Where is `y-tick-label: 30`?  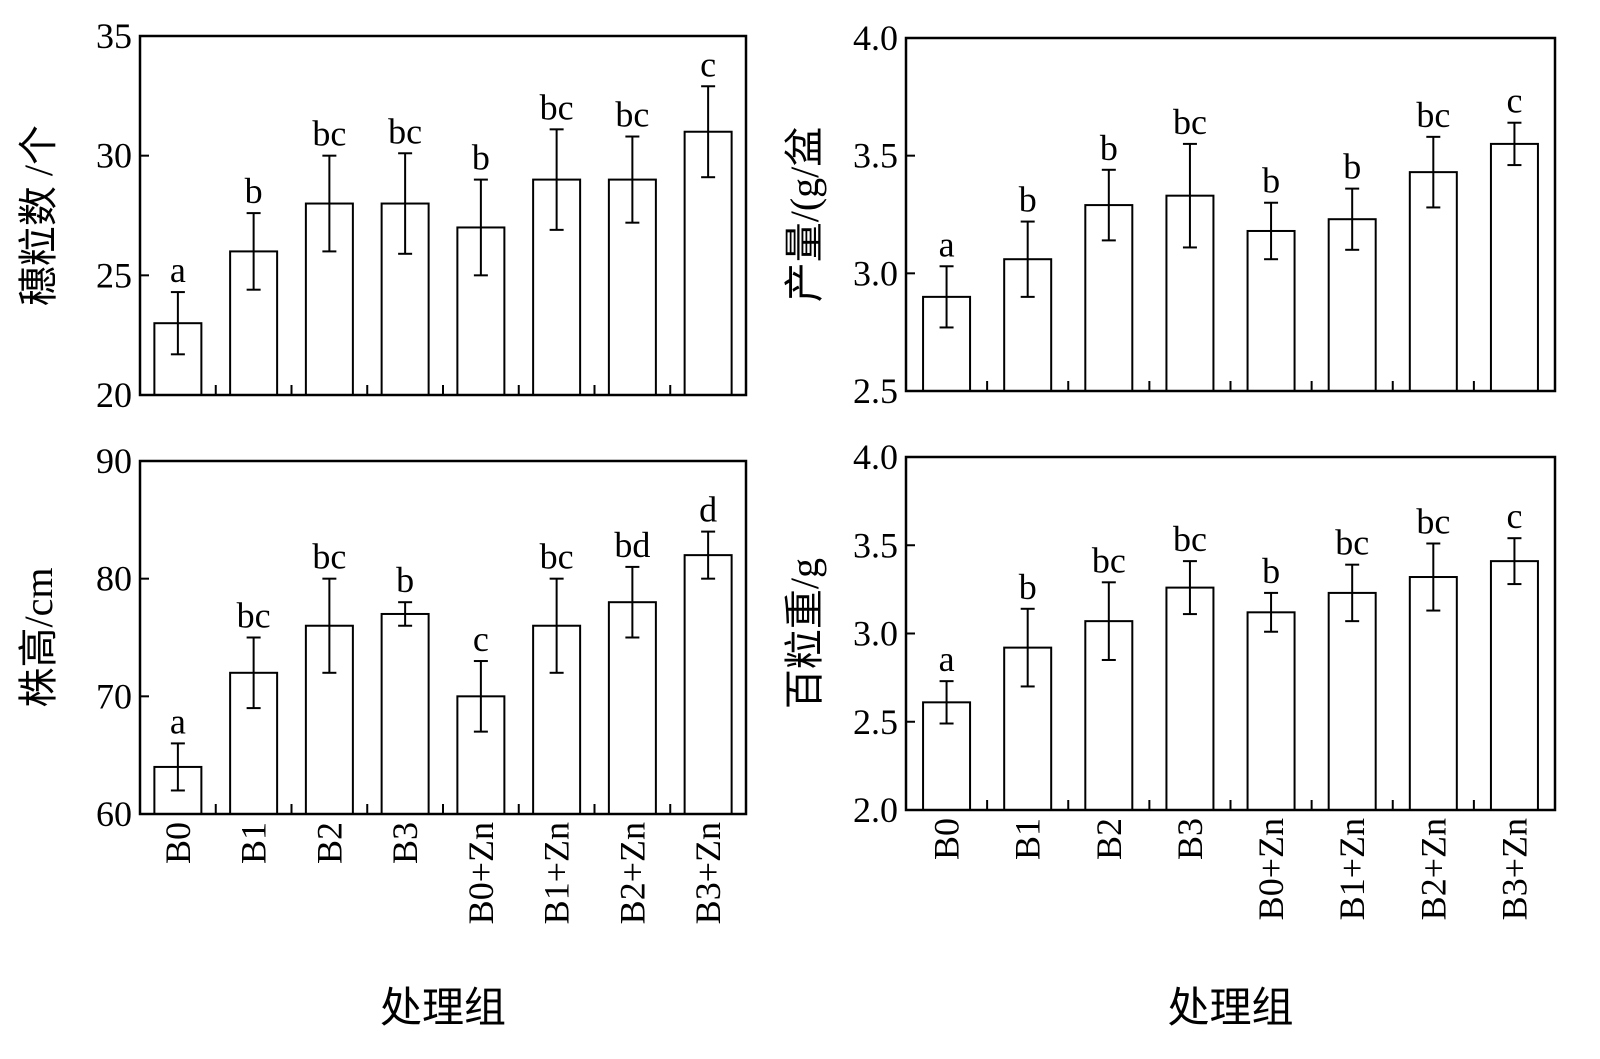 y-tick-label: 30 is located at coordinates (114, 156).